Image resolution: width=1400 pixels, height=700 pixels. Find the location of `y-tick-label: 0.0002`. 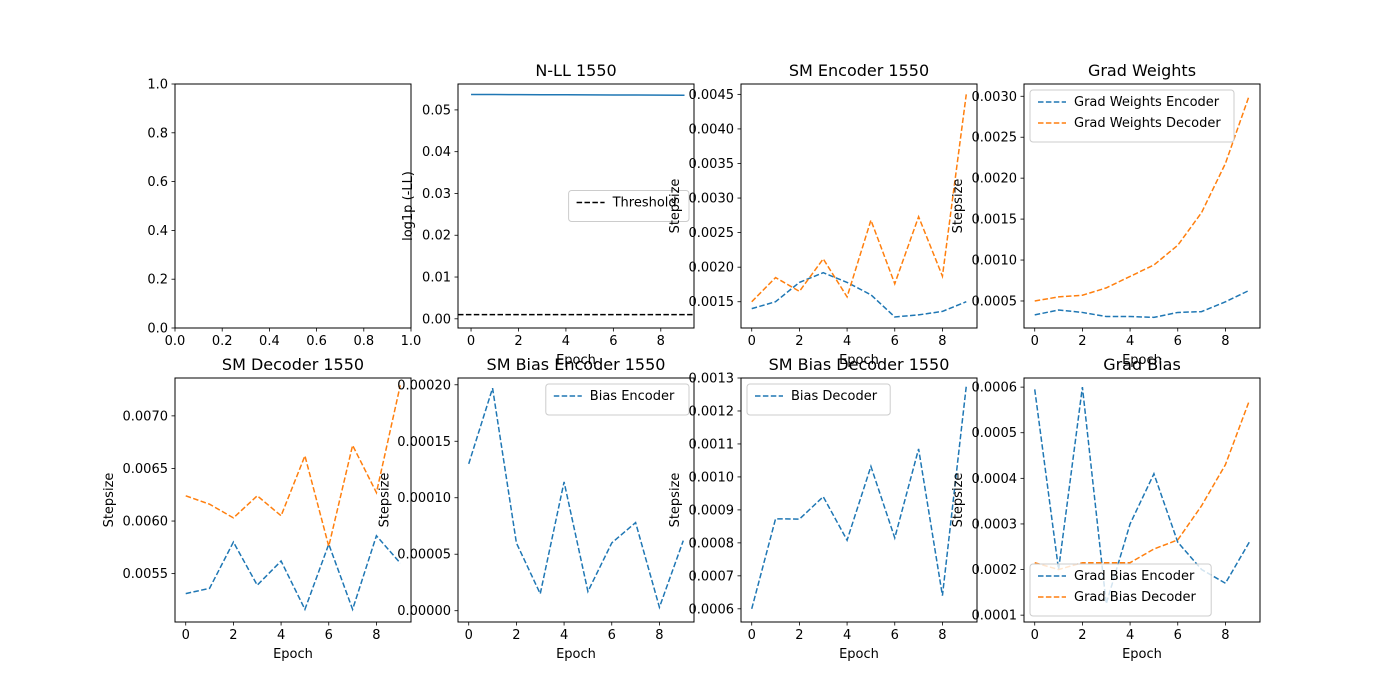

y-tick-label: 0.0002 is located at coordinates (995, 570).